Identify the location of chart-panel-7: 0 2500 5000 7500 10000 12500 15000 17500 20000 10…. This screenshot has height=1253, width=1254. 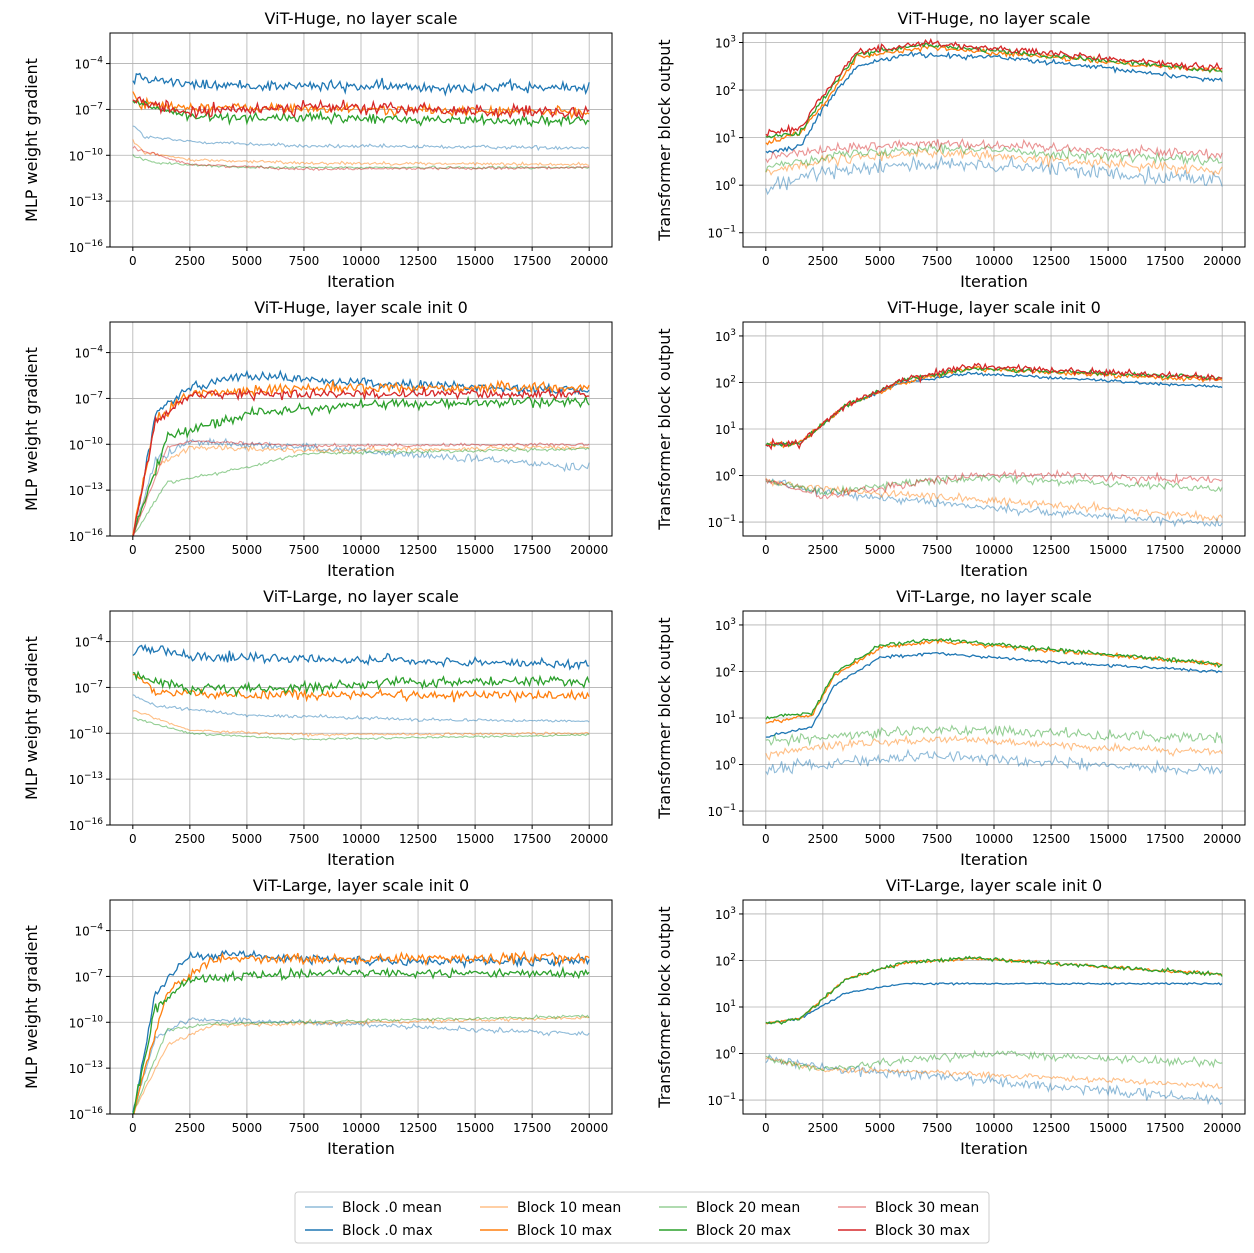
(317, 1017).